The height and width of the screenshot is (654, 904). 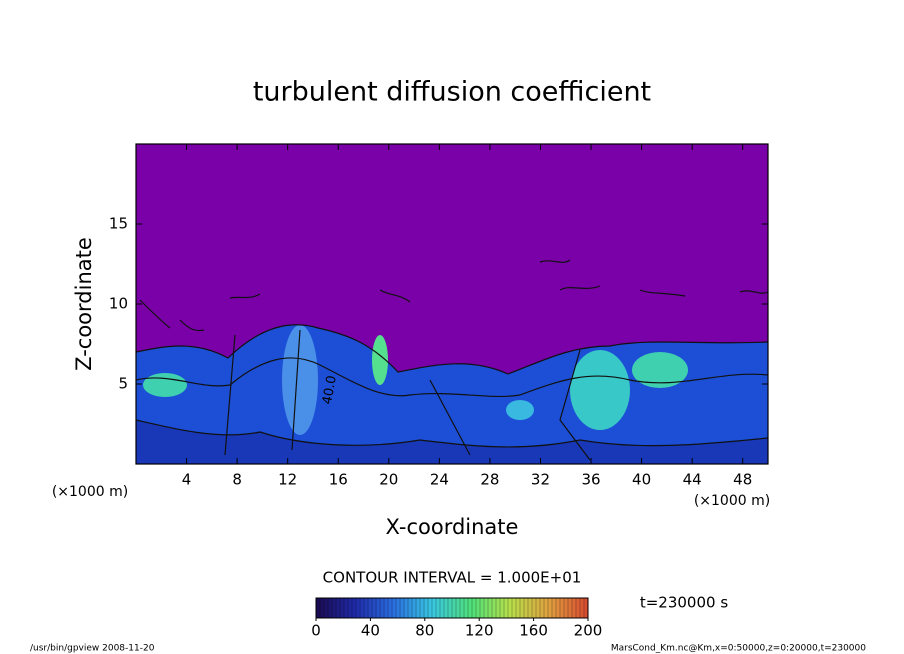 What do you see at coordinates (187, 480) in the screenshot?
I see `x-tick-label: 4` at bounding box center [187, 480].